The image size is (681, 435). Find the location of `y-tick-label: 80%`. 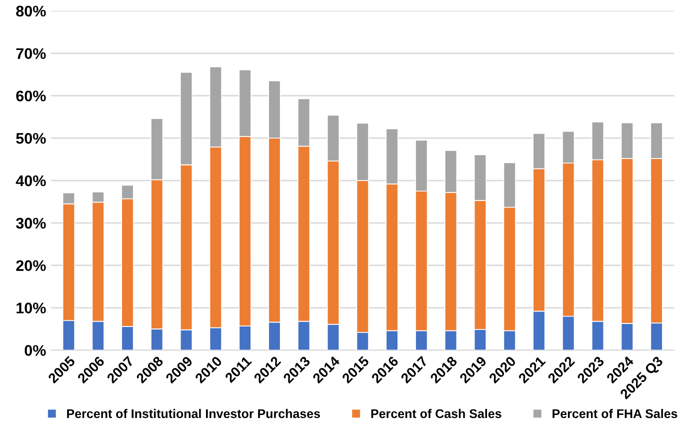

y-tick-label: 80% is located at coordinates (31, 11).